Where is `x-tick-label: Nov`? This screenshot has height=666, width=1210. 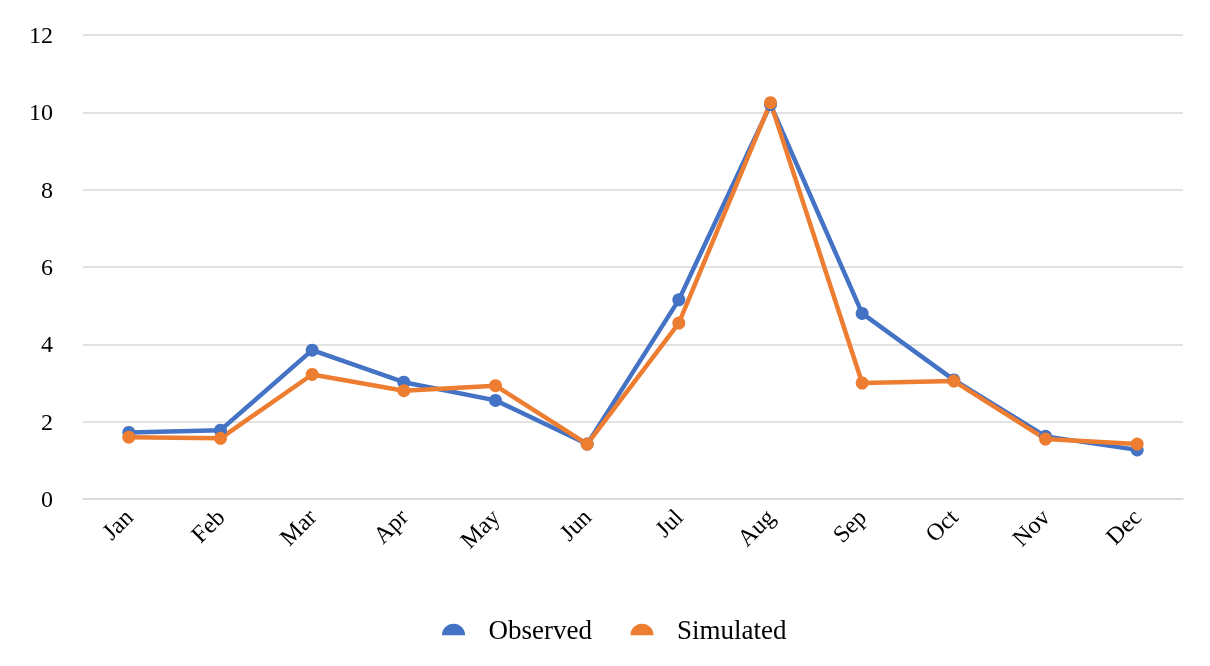
x-tick-label: Nov is located at coordinates (1031, 527).